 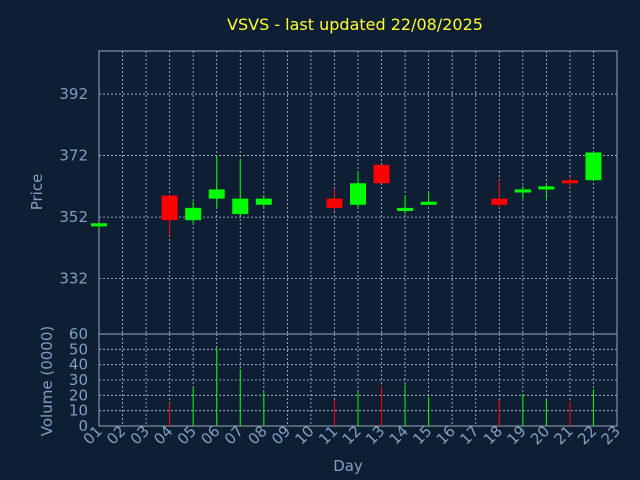 I want to click on volume-tick-label: 0, so click(x=83, y=426).